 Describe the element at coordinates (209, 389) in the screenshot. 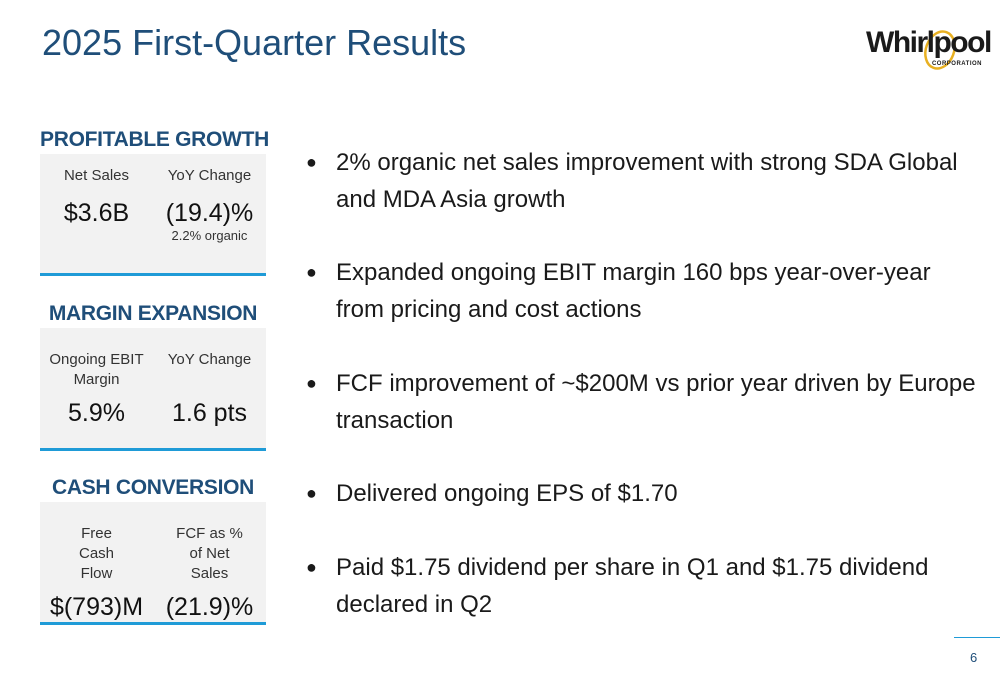

I see `kpi-col-yoy-change: YoY Change 1.6 pts` at that location.